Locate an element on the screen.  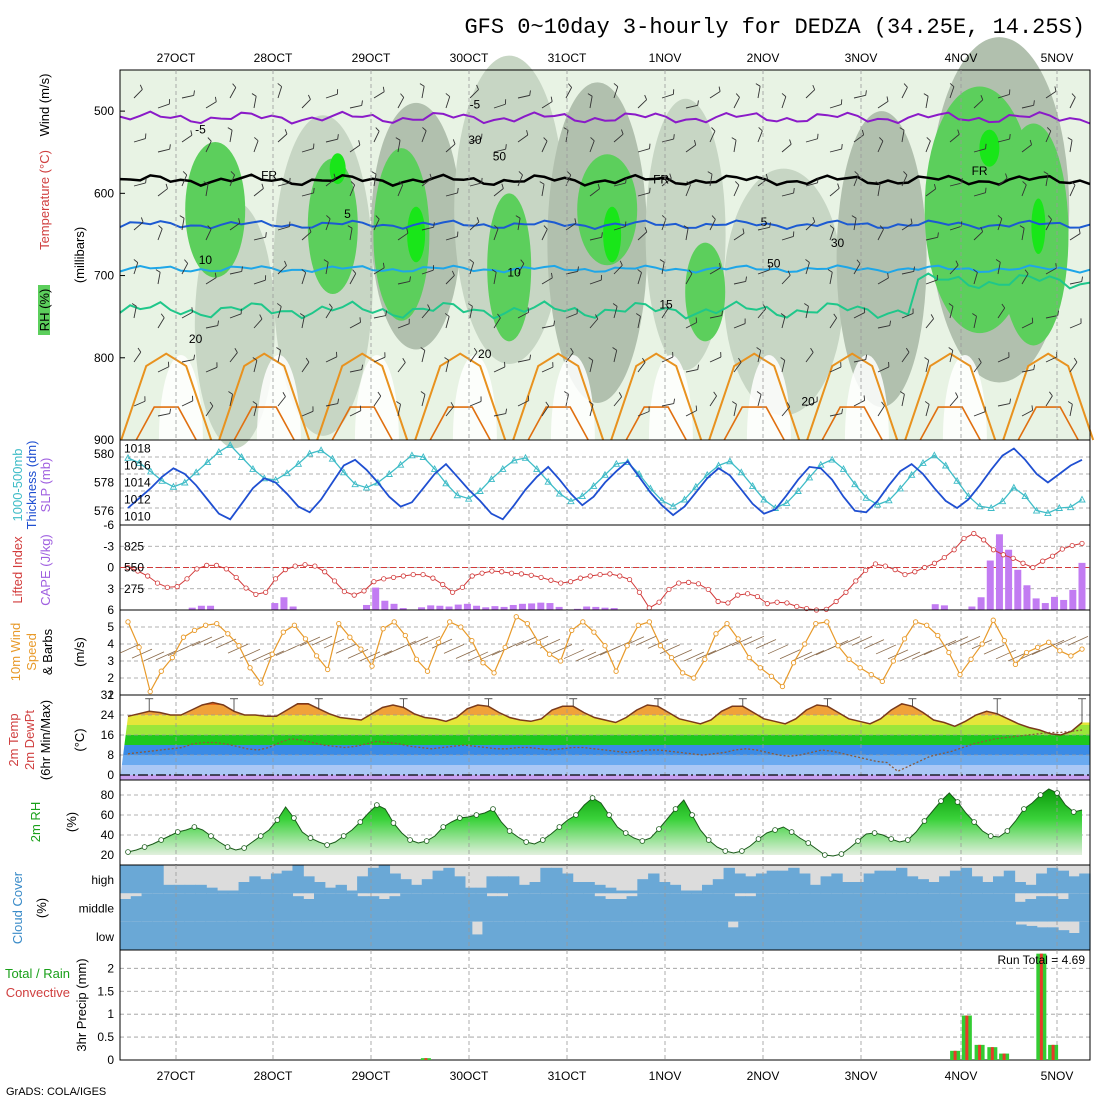
cloud-cover-panel: high middle low is located at coordinates (585, 907).